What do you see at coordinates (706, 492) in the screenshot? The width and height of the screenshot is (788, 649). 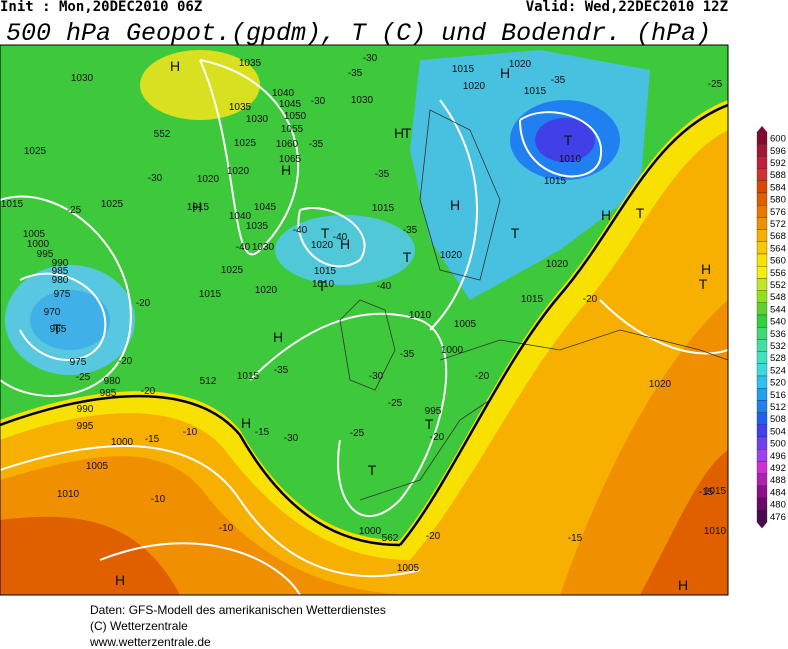 I see `temperature-label: -15` at bounding box center [706, 492].